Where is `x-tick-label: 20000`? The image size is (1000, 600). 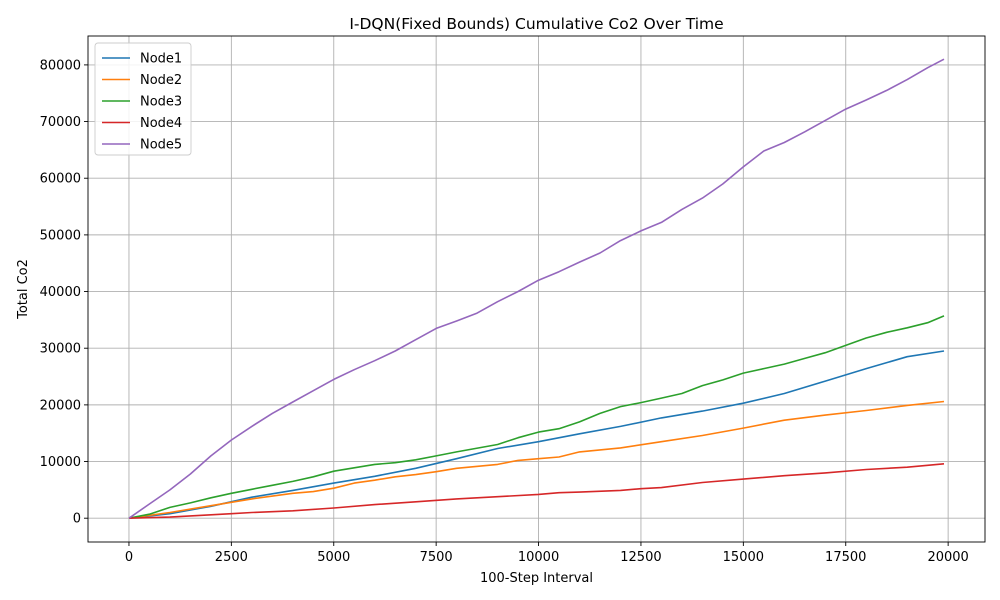 x-tick-label: 20000 is located at coordinates (947, 557).